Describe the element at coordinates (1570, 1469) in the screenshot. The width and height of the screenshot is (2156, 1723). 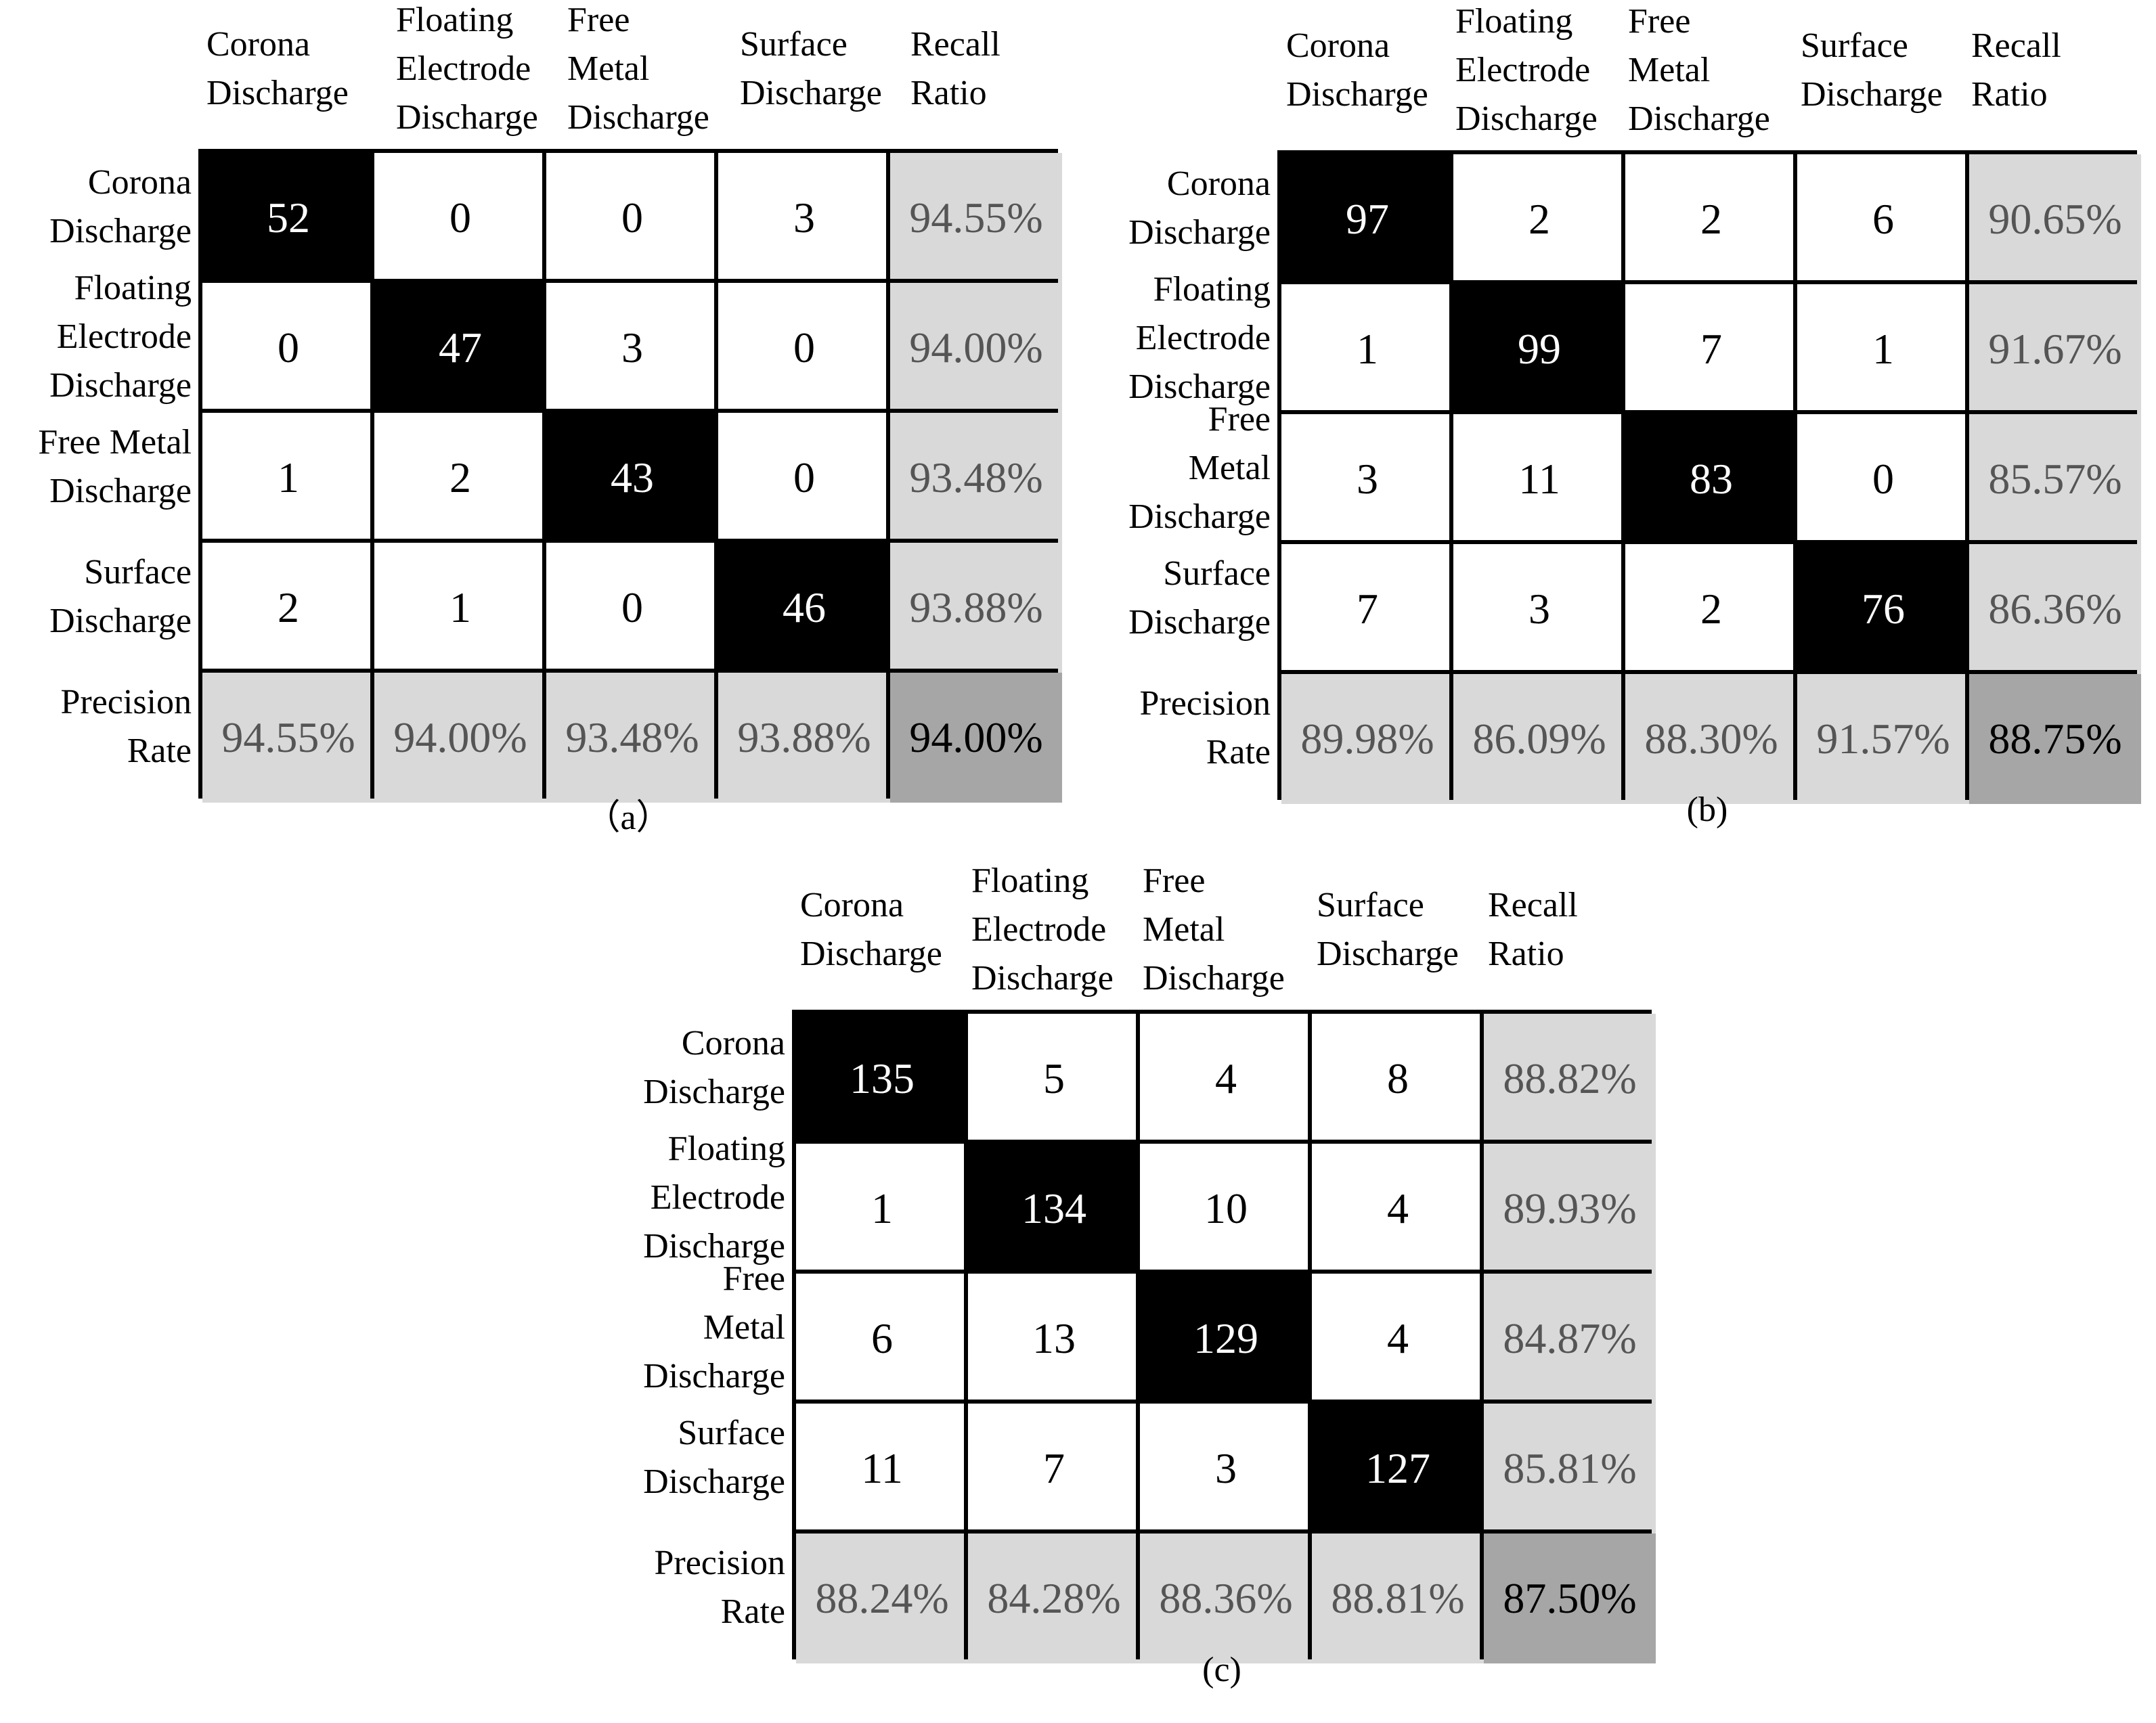
I see `recall-cell: 85.81%` at that location.